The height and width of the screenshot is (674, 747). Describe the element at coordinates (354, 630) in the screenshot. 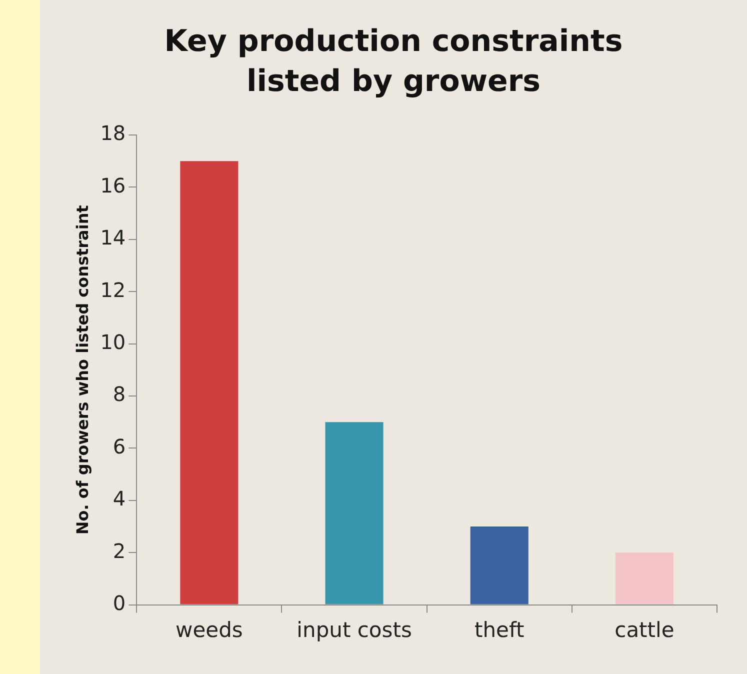

I see `x-tick-label: input costs` at that location.